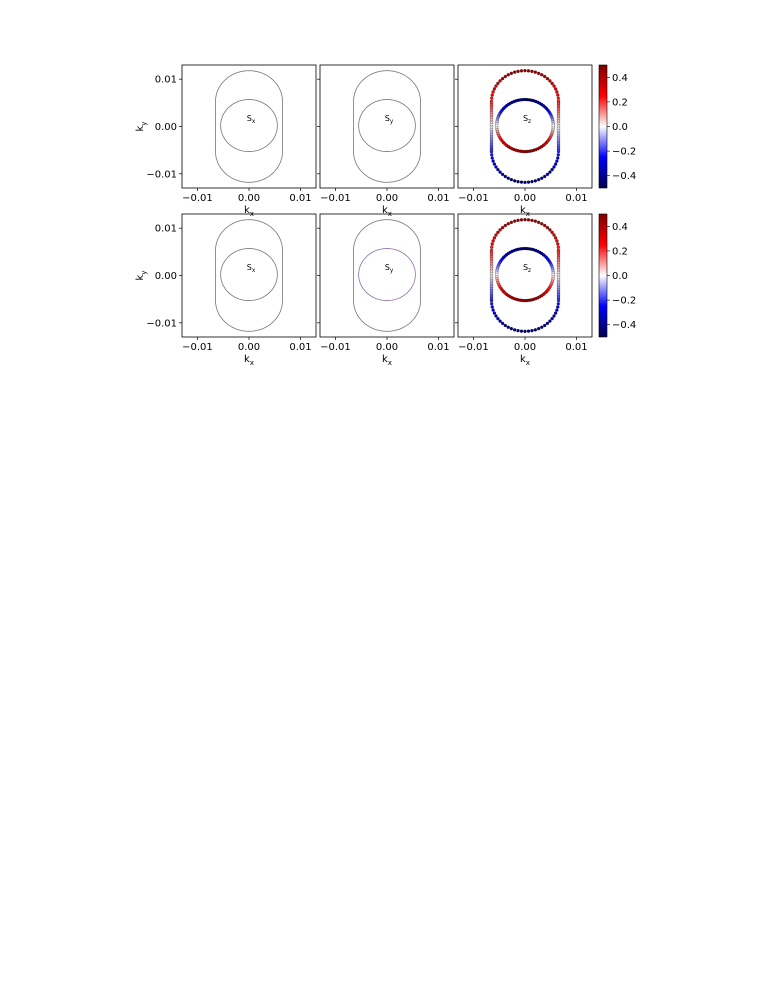  Describe the element at coordinates (387, 127) in the screenshot. I see `outer-fermi-contour` at that location.